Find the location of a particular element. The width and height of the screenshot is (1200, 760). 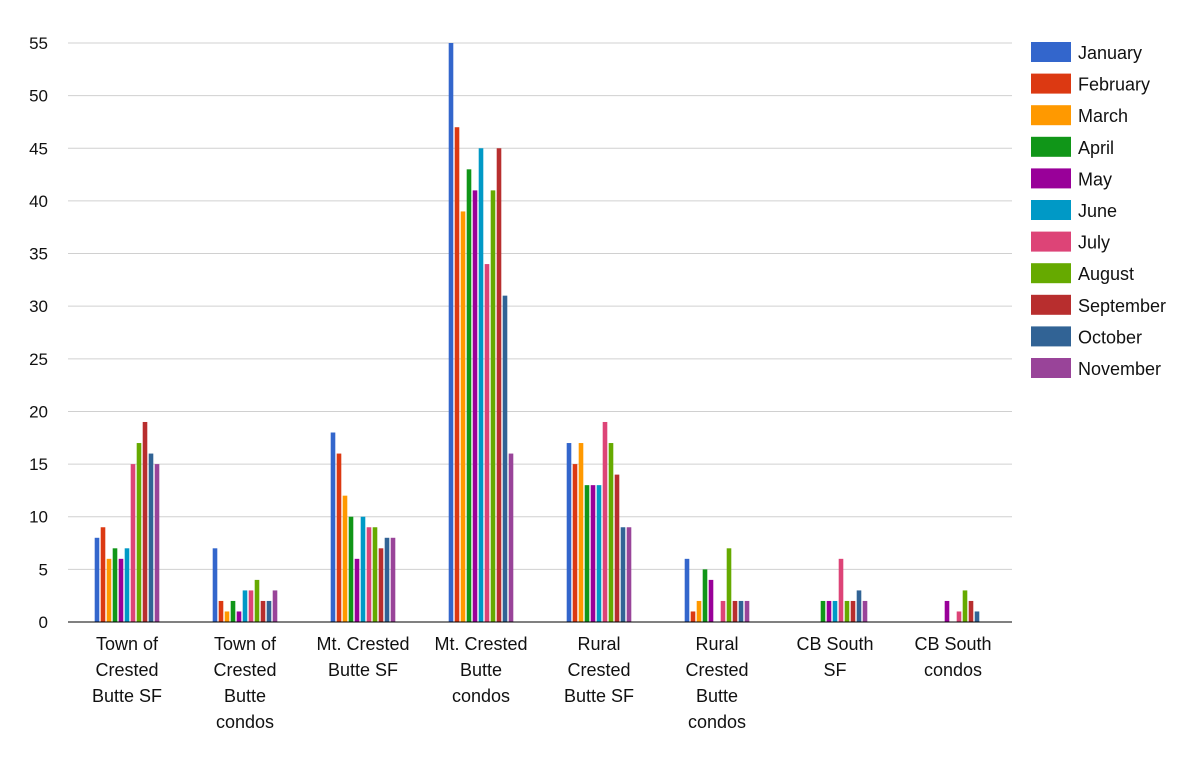

x-category-label-line: Butte is located at coordinates (481, 670).